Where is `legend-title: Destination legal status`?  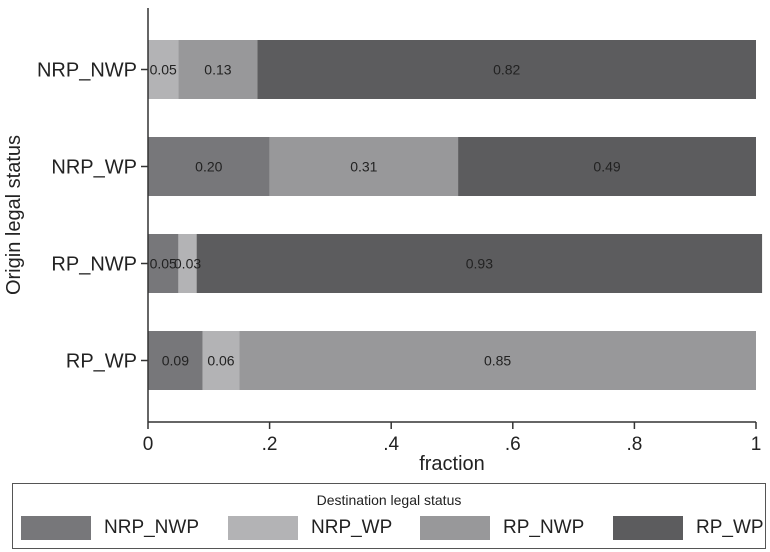
legend-title: Destination legal status is located at coordinates (389, 500).